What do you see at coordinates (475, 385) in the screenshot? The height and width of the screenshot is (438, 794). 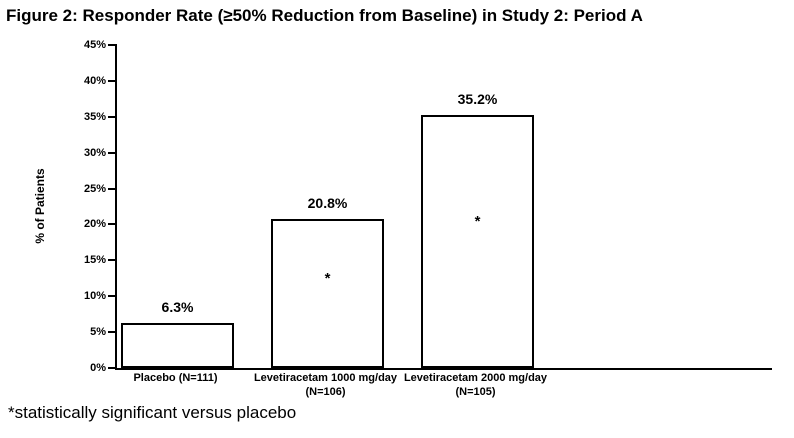 I see `x-tick-label: Levetiracetam 2000 mg/day (N=105)` at bounding box center [475, 385].